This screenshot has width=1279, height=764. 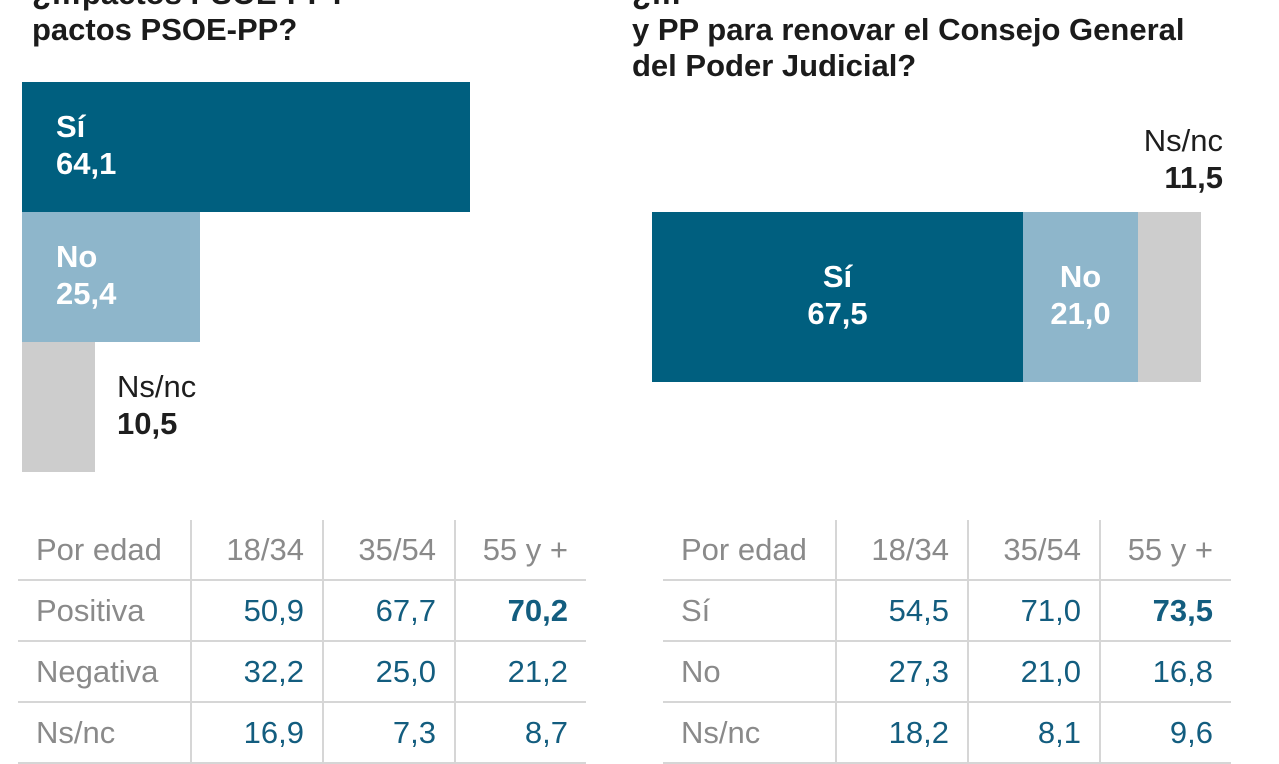 I want to click on bar-value: 21,0, so click(x=1080, y=313).